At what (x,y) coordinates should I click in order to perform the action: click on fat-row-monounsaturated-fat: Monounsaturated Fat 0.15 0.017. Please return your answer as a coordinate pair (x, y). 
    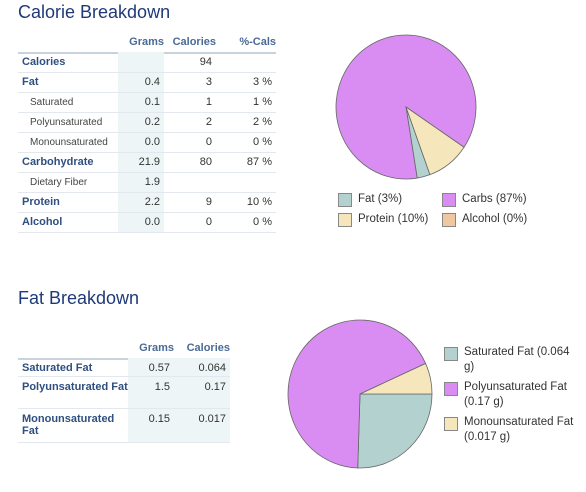
    Looking at the image, I should click on (124, 425).